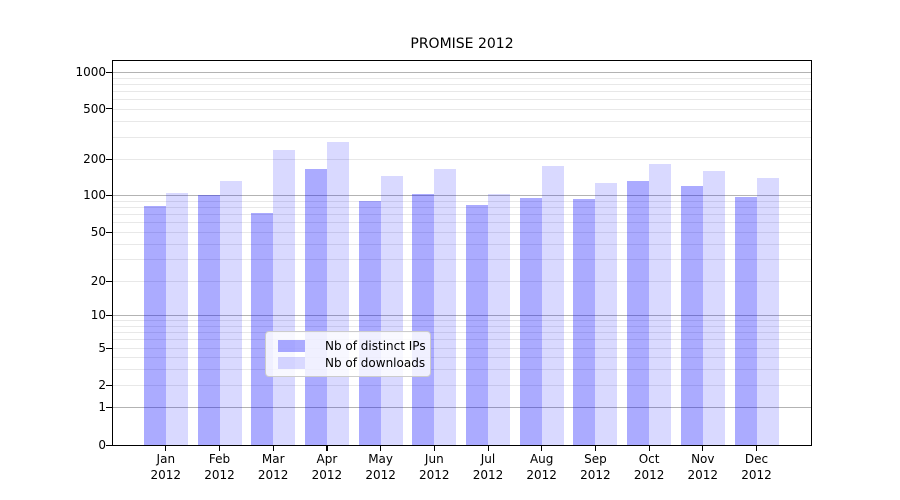 Image resolution: width=900 pixels, height=500 pixels. I want to click on legend-item-distinct-ips: Nb of distinct IPs, so click(352, 345).